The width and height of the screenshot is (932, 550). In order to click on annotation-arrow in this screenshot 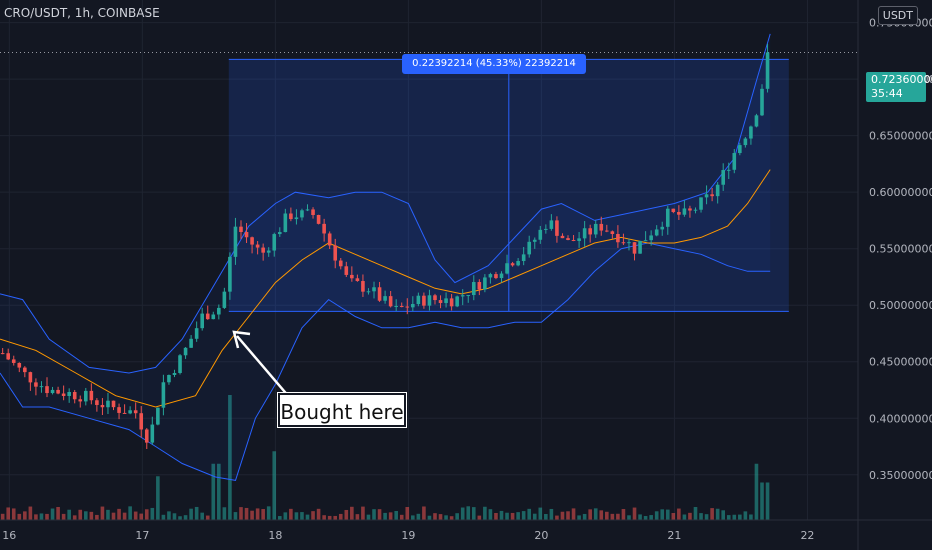, I will do `click(261, 364)`.